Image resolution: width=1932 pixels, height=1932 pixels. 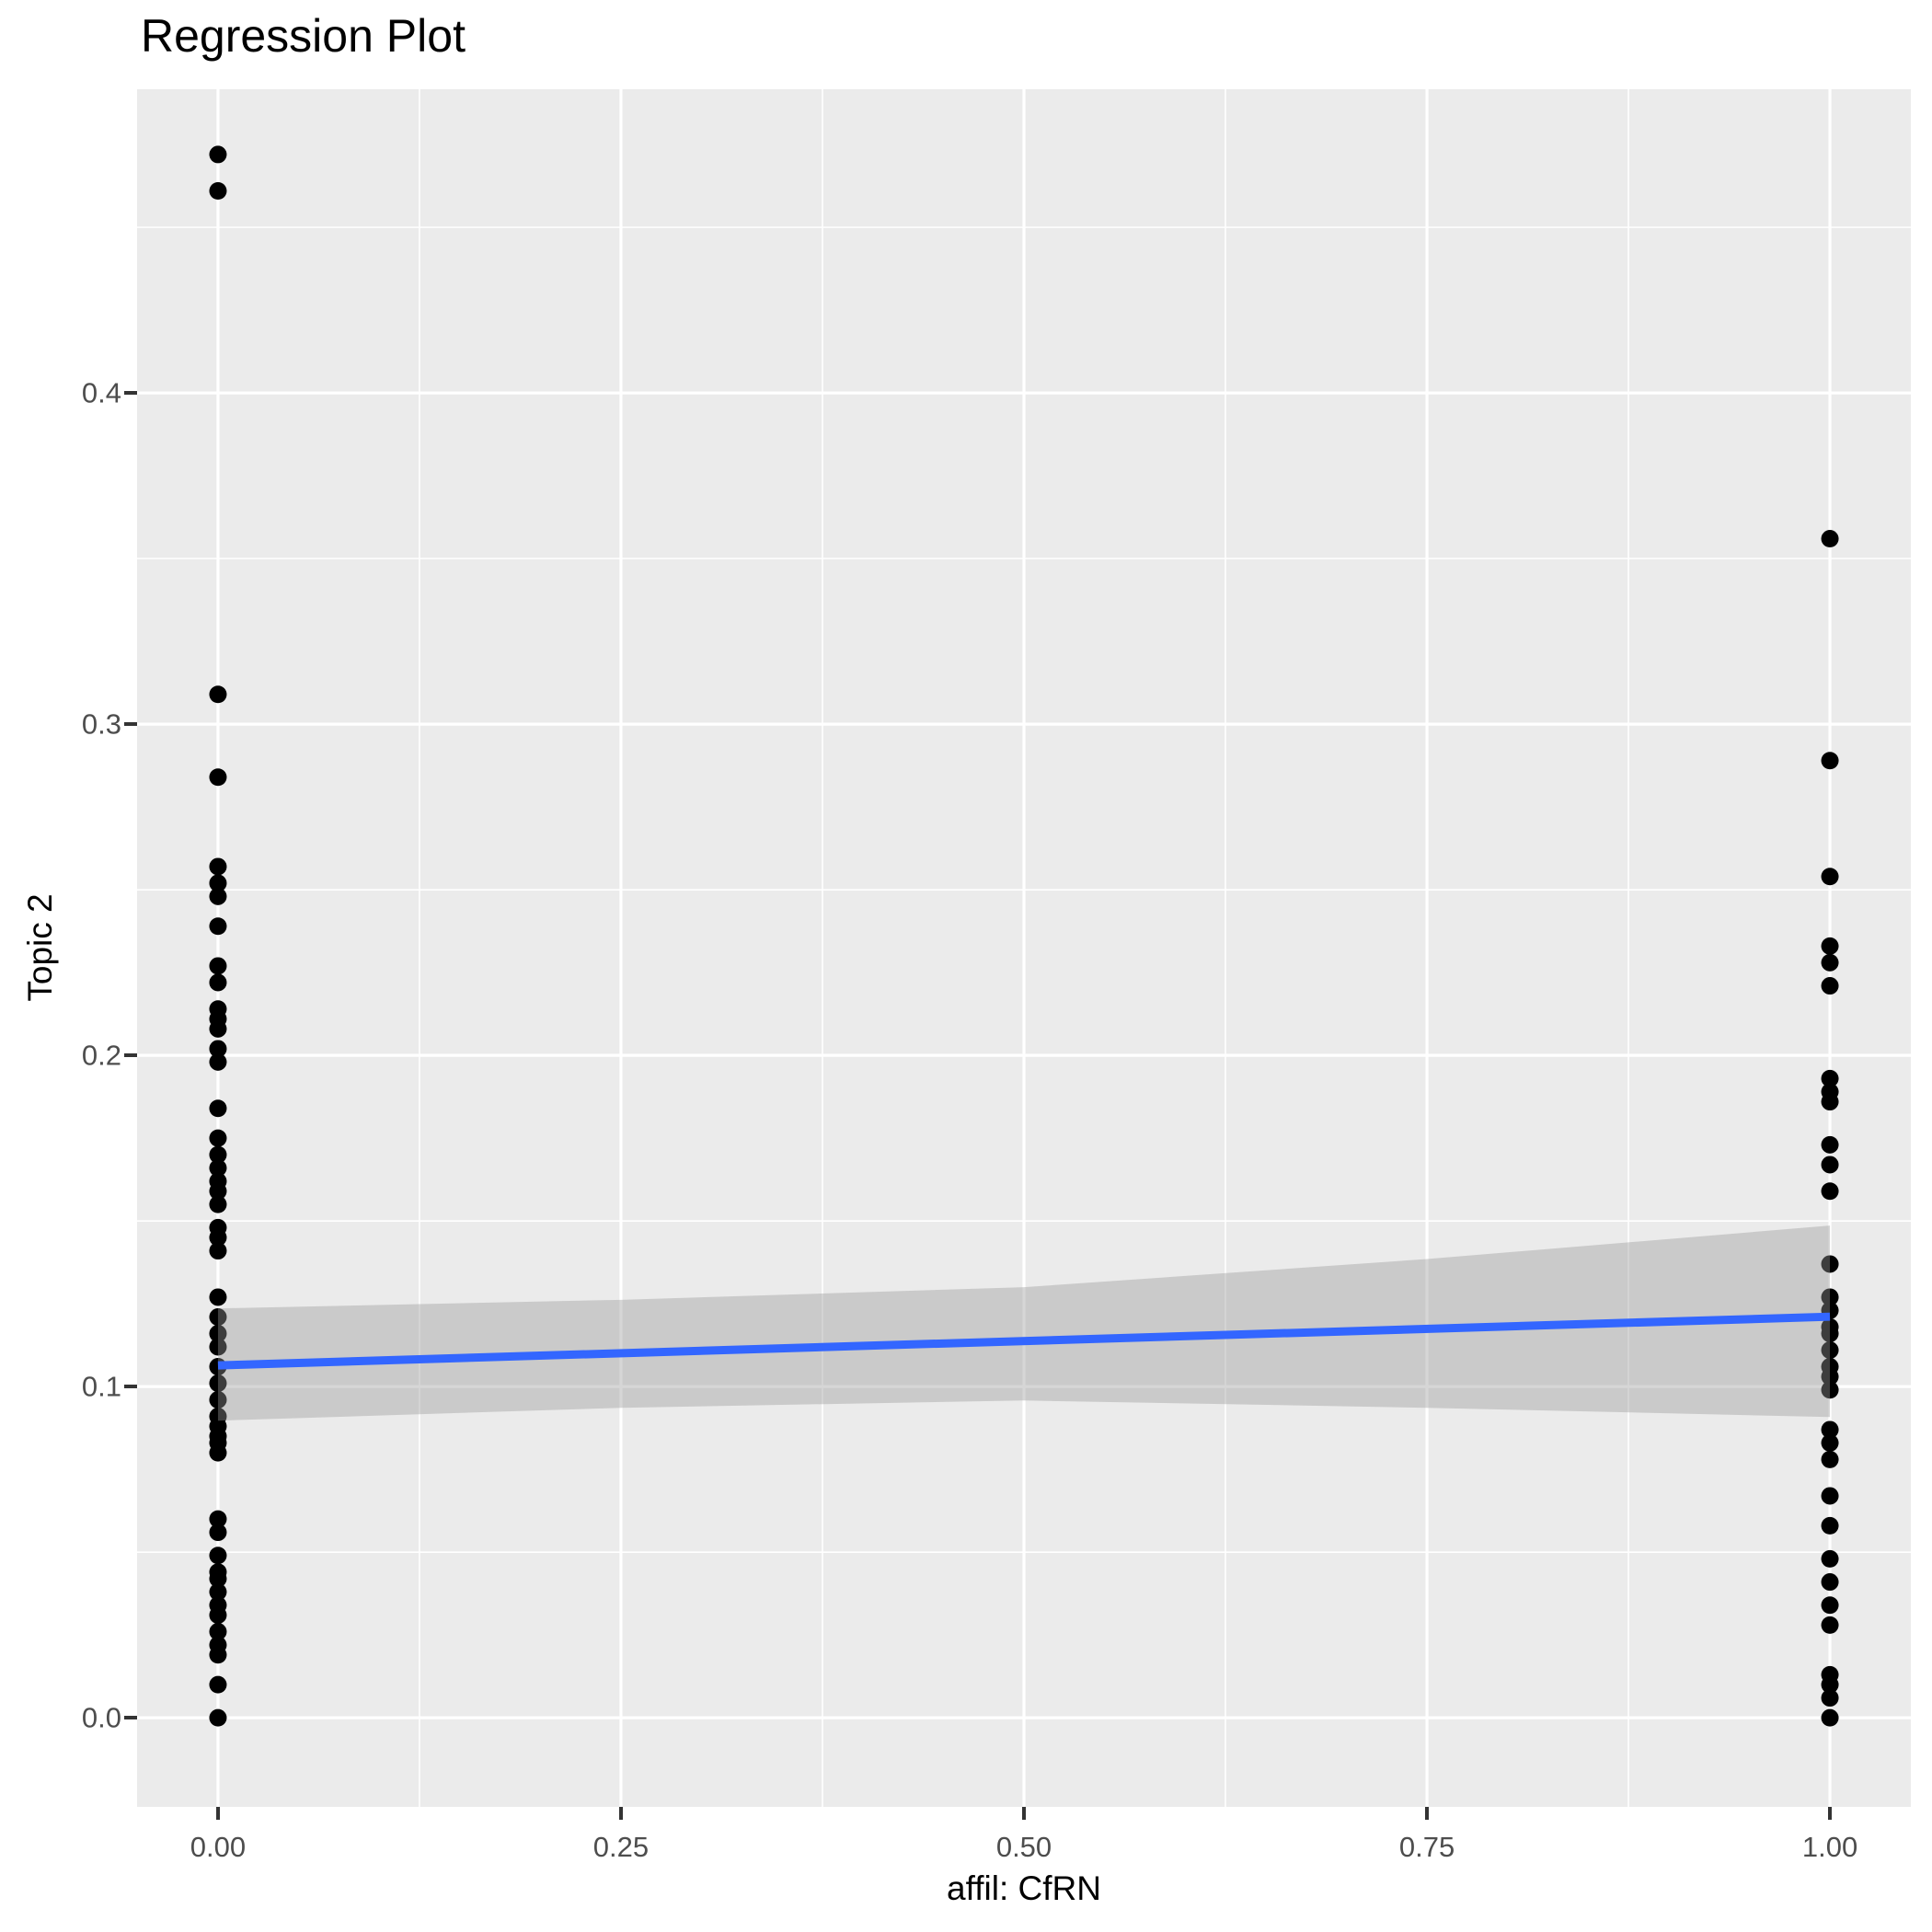 What do you see at coordinates (218, 1847) in the screenshot?
I see `x-tick-label: 0.00` at bounding box center [218, 1847].